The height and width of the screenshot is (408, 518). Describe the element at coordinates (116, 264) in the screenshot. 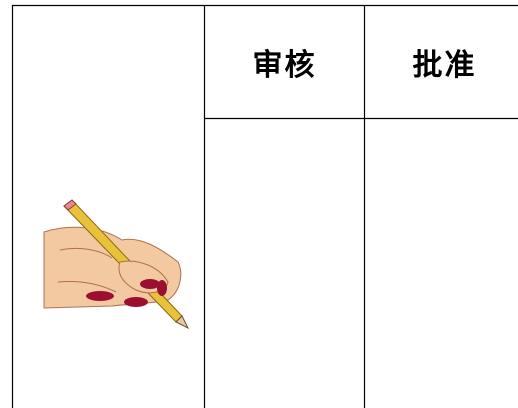

I see `writing-hand-illustration` at that location.